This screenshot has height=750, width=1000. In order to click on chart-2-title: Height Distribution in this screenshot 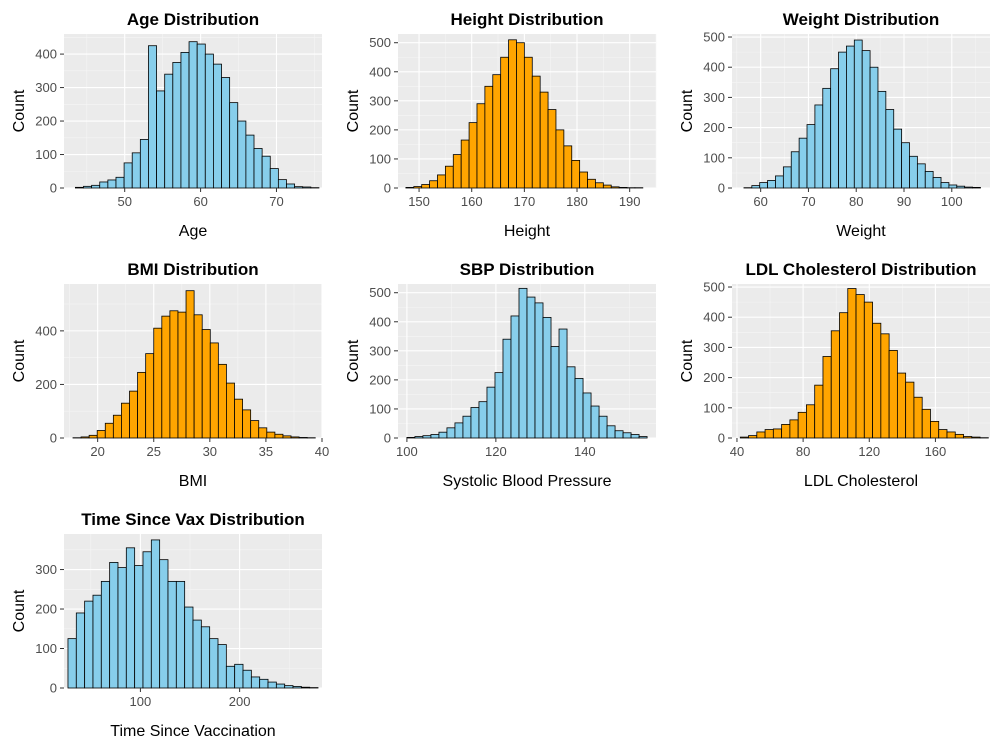, I will do `click(527, 19)`.